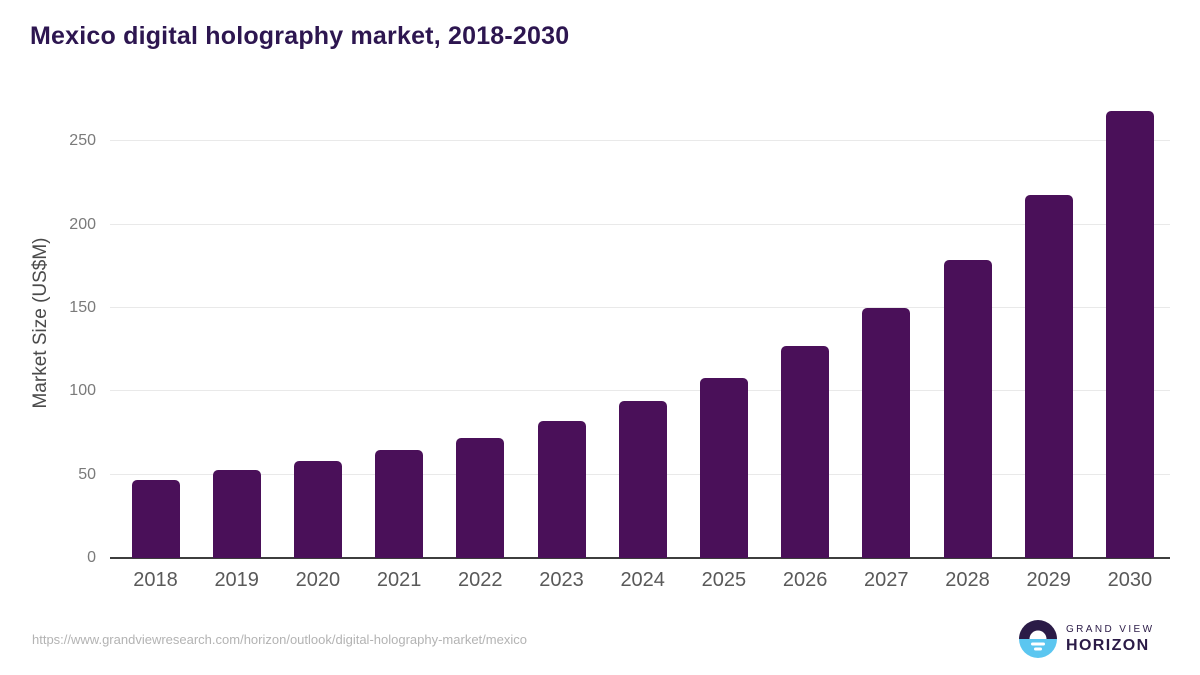 The image size is (1200, 675). Describe the element at coordinates (1130, 580) in the screenshot. I see `x-tick-label: 2030` at that location.